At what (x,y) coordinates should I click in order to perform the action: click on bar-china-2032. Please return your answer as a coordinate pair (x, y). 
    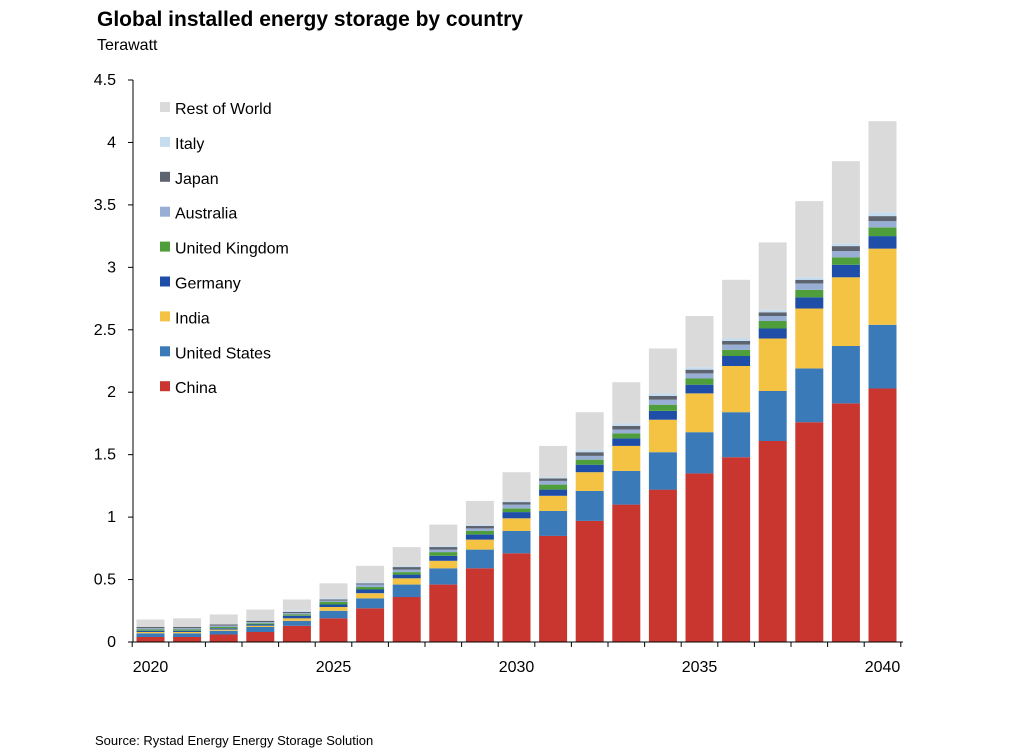
    Looking at the image, I should click on (589, 581).